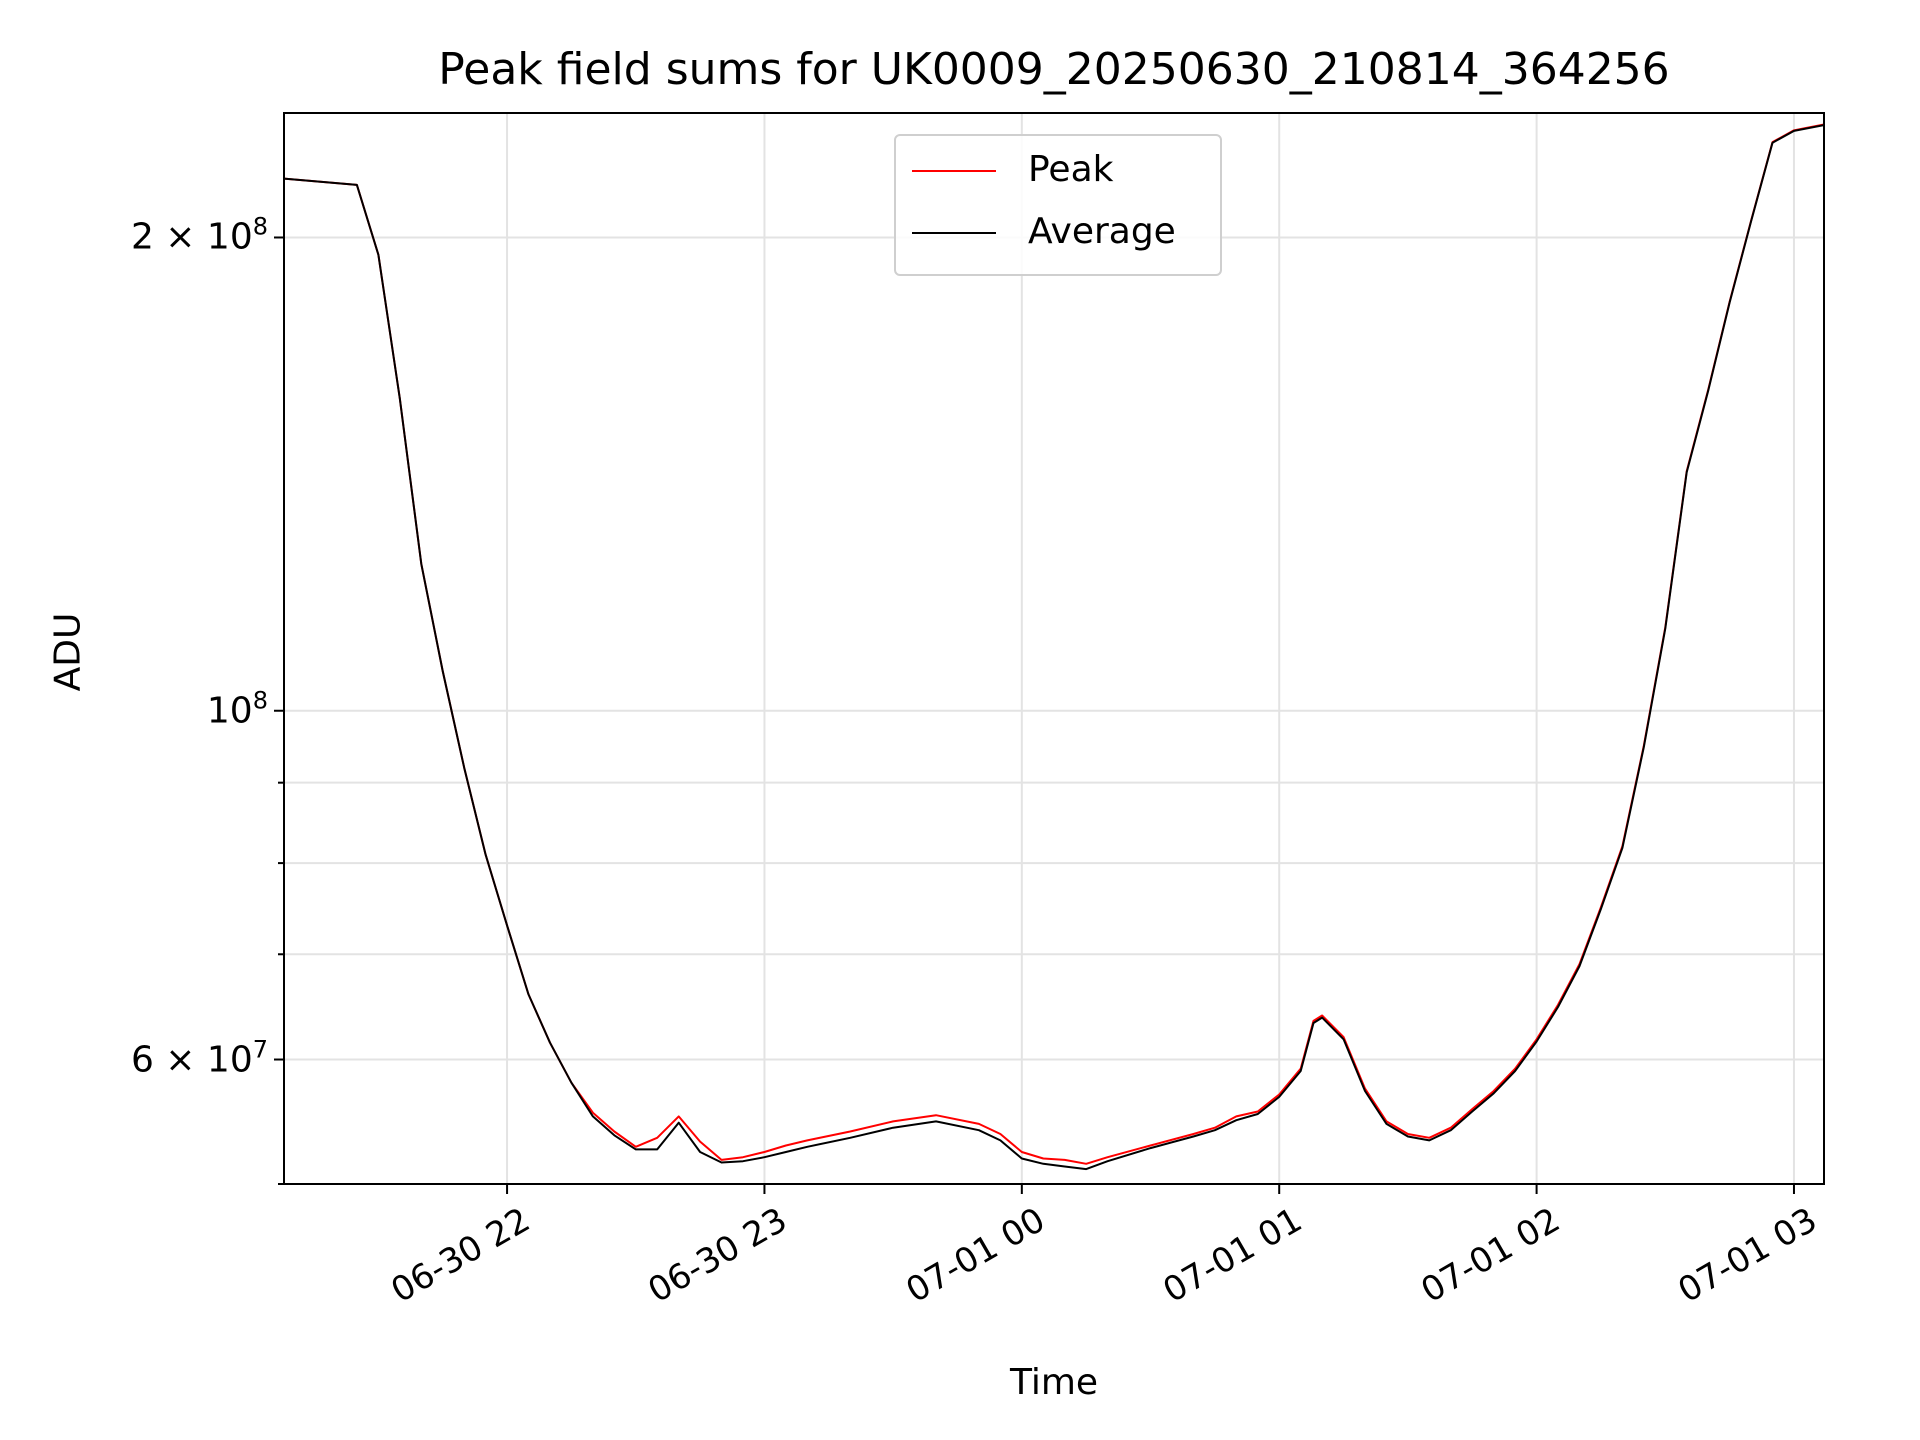 The image size is (1920, 1440). I want to click on legend-item-peak: Peak, so click(1062, 170).